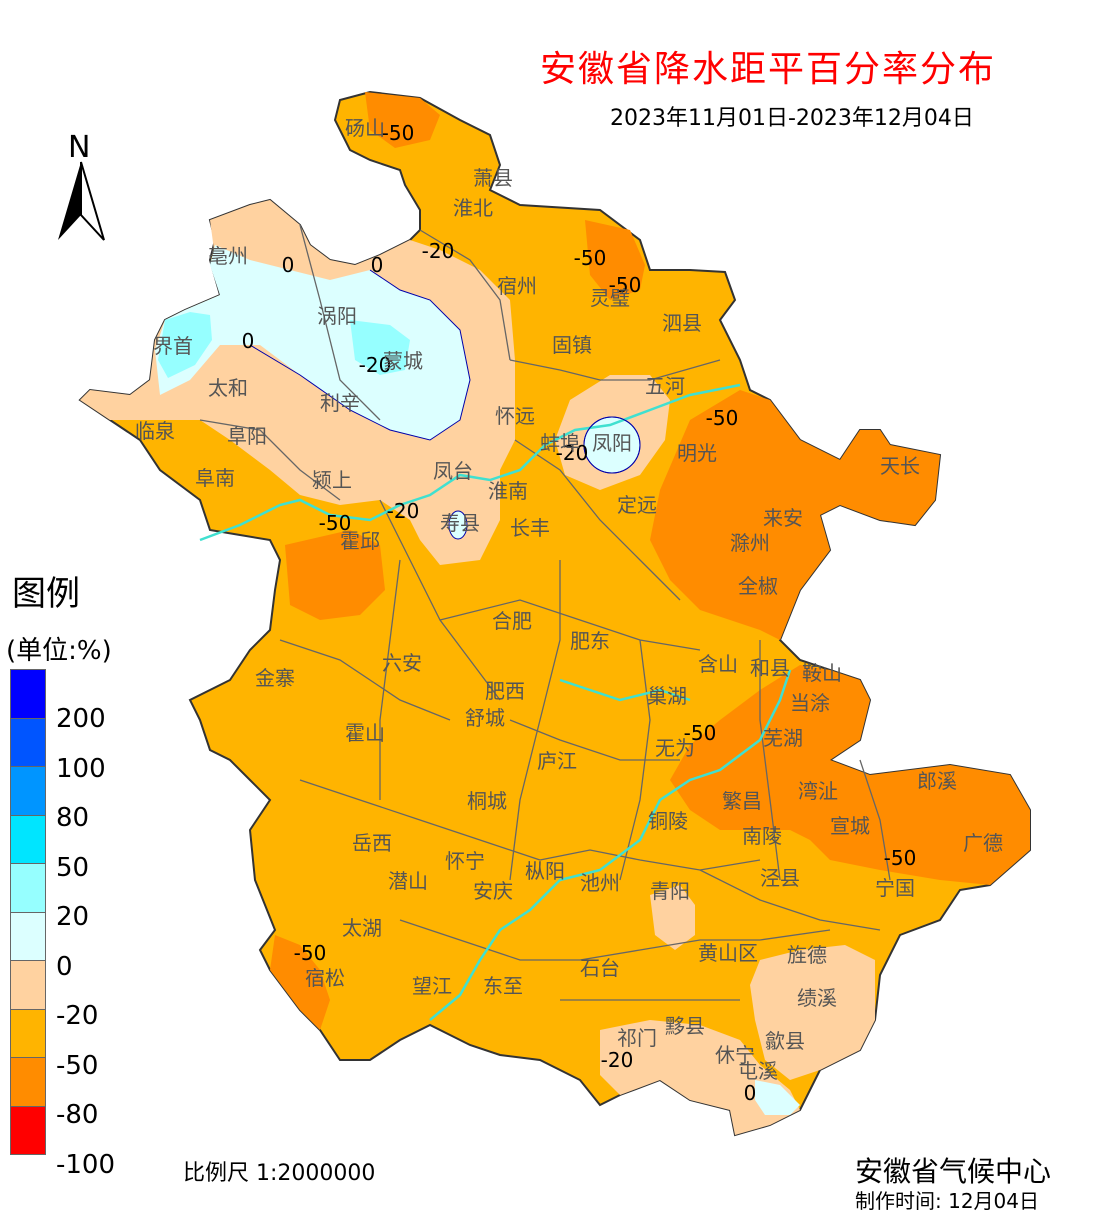  What do you see at coordinates (365, 733) in the screenshot?
I see `city-label: 霍山` at bounding box center [365, 733].